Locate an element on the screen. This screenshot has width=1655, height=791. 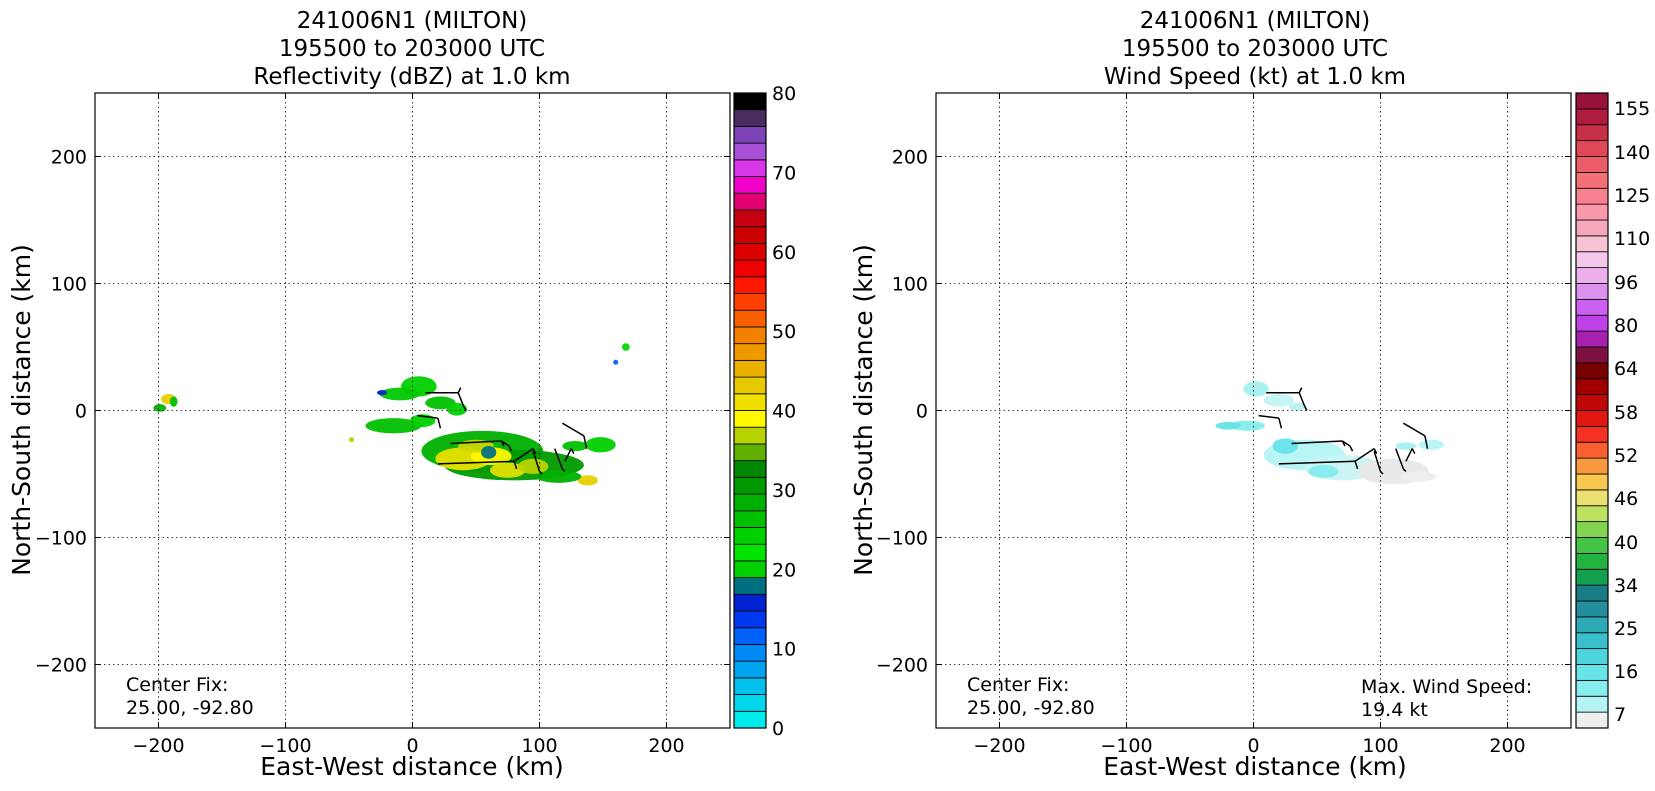
reflectivity-colorbar: 0 10 20 30 40 50 60 70 80 is located at coordinates (764, 411).